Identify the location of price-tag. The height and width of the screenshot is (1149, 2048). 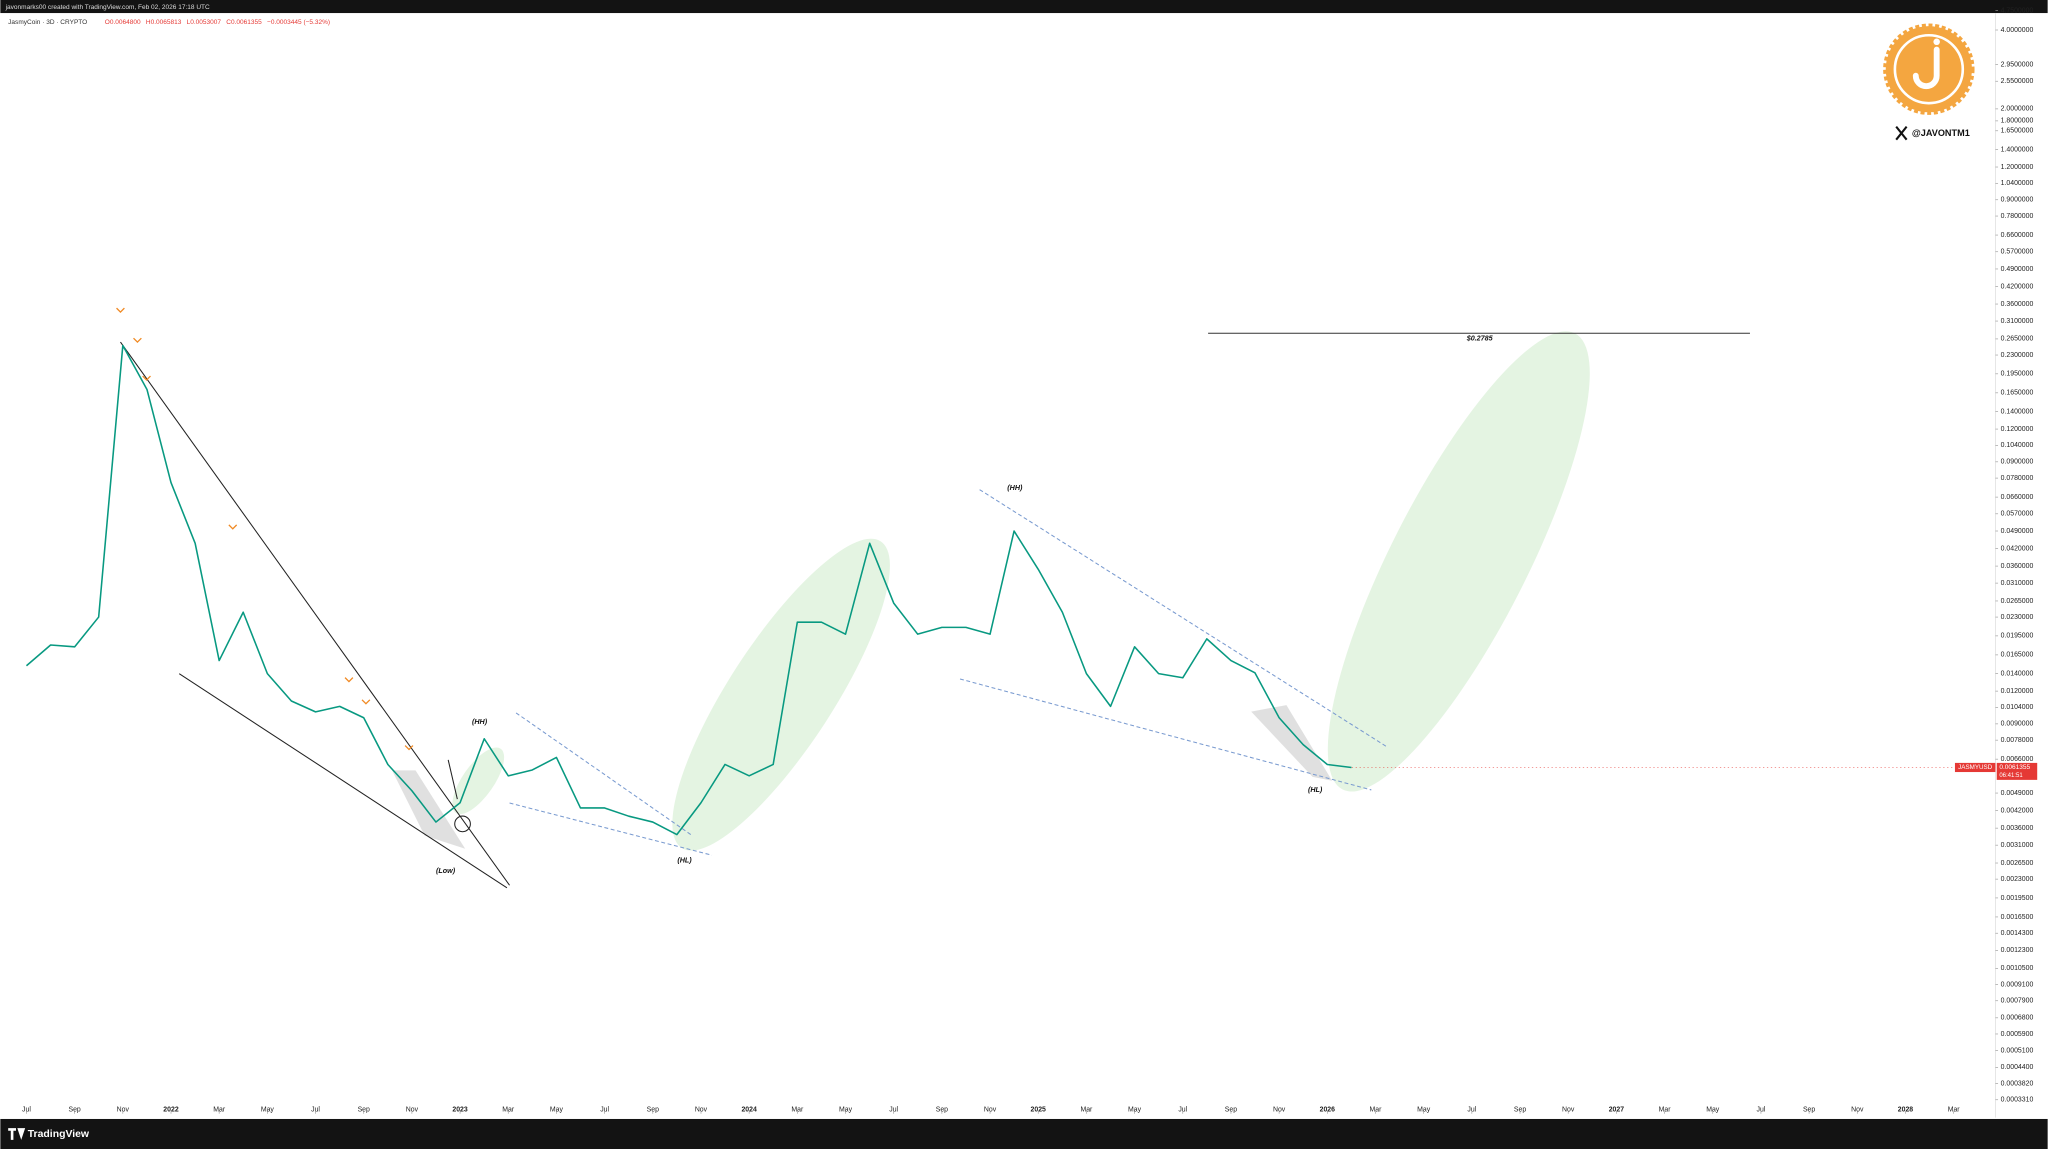
(2017, 771).